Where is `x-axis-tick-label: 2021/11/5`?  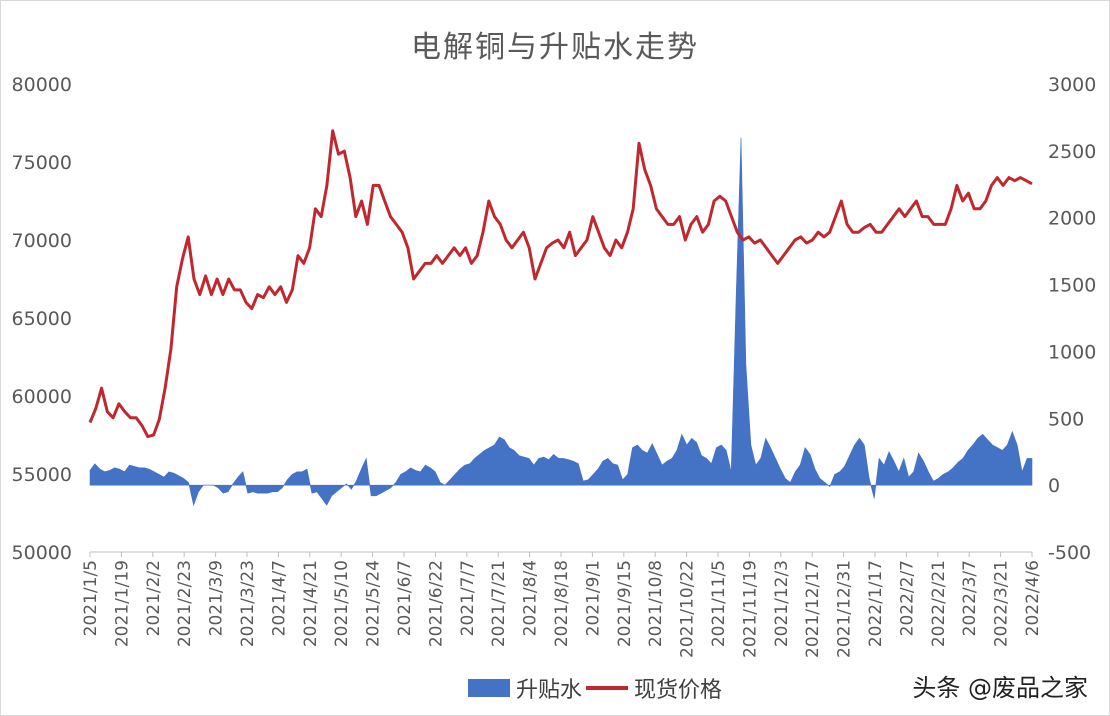 x-axis-tick-label: 2021/11/5 is located at coordinates (719, 603).